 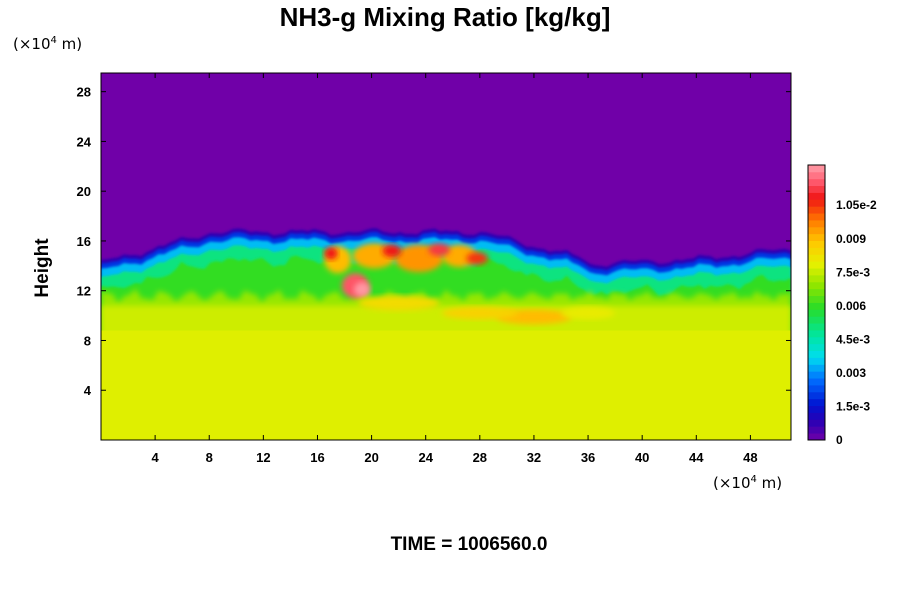 What do you see at coordinates (209, 457) in the screenshot?
I see `x-tick-label: 8` at bounding box center [209, 457].